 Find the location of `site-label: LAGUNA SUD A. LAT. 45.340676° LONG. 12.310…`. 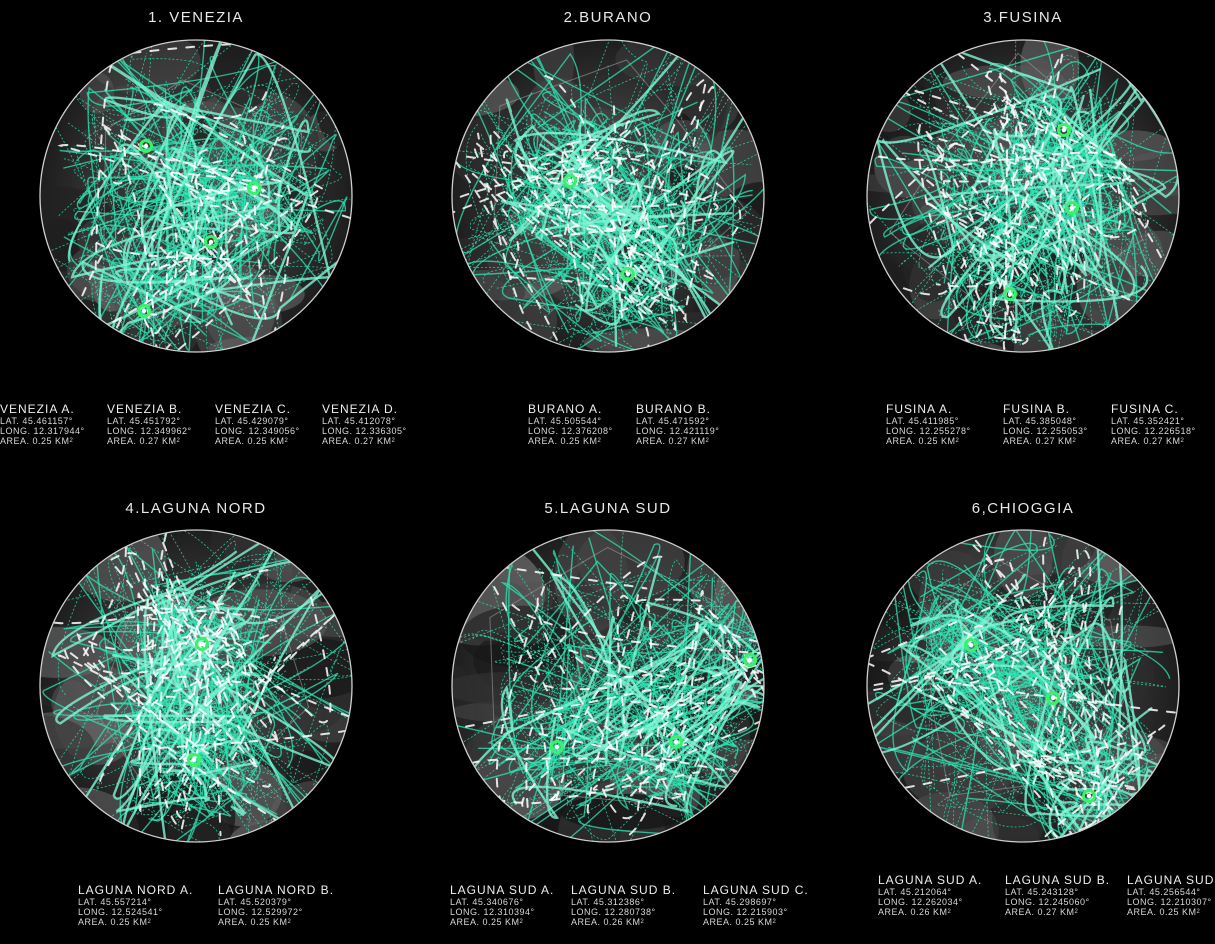

site-label: LAGUNA SUD A. LAT. 45.340676° LONG. 12.310… is located at coordinates (502, 905).